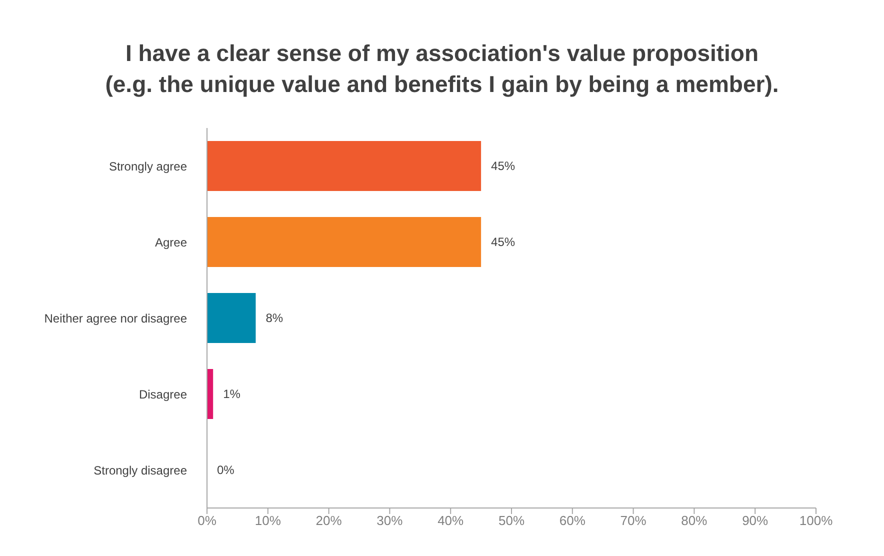 Image resolution: width=884 pixels, height=556 pixels. What do you see at coordinates (275, 318) in the screenshot?
I see `data-label: 8%` at bounding box center [275, 318].